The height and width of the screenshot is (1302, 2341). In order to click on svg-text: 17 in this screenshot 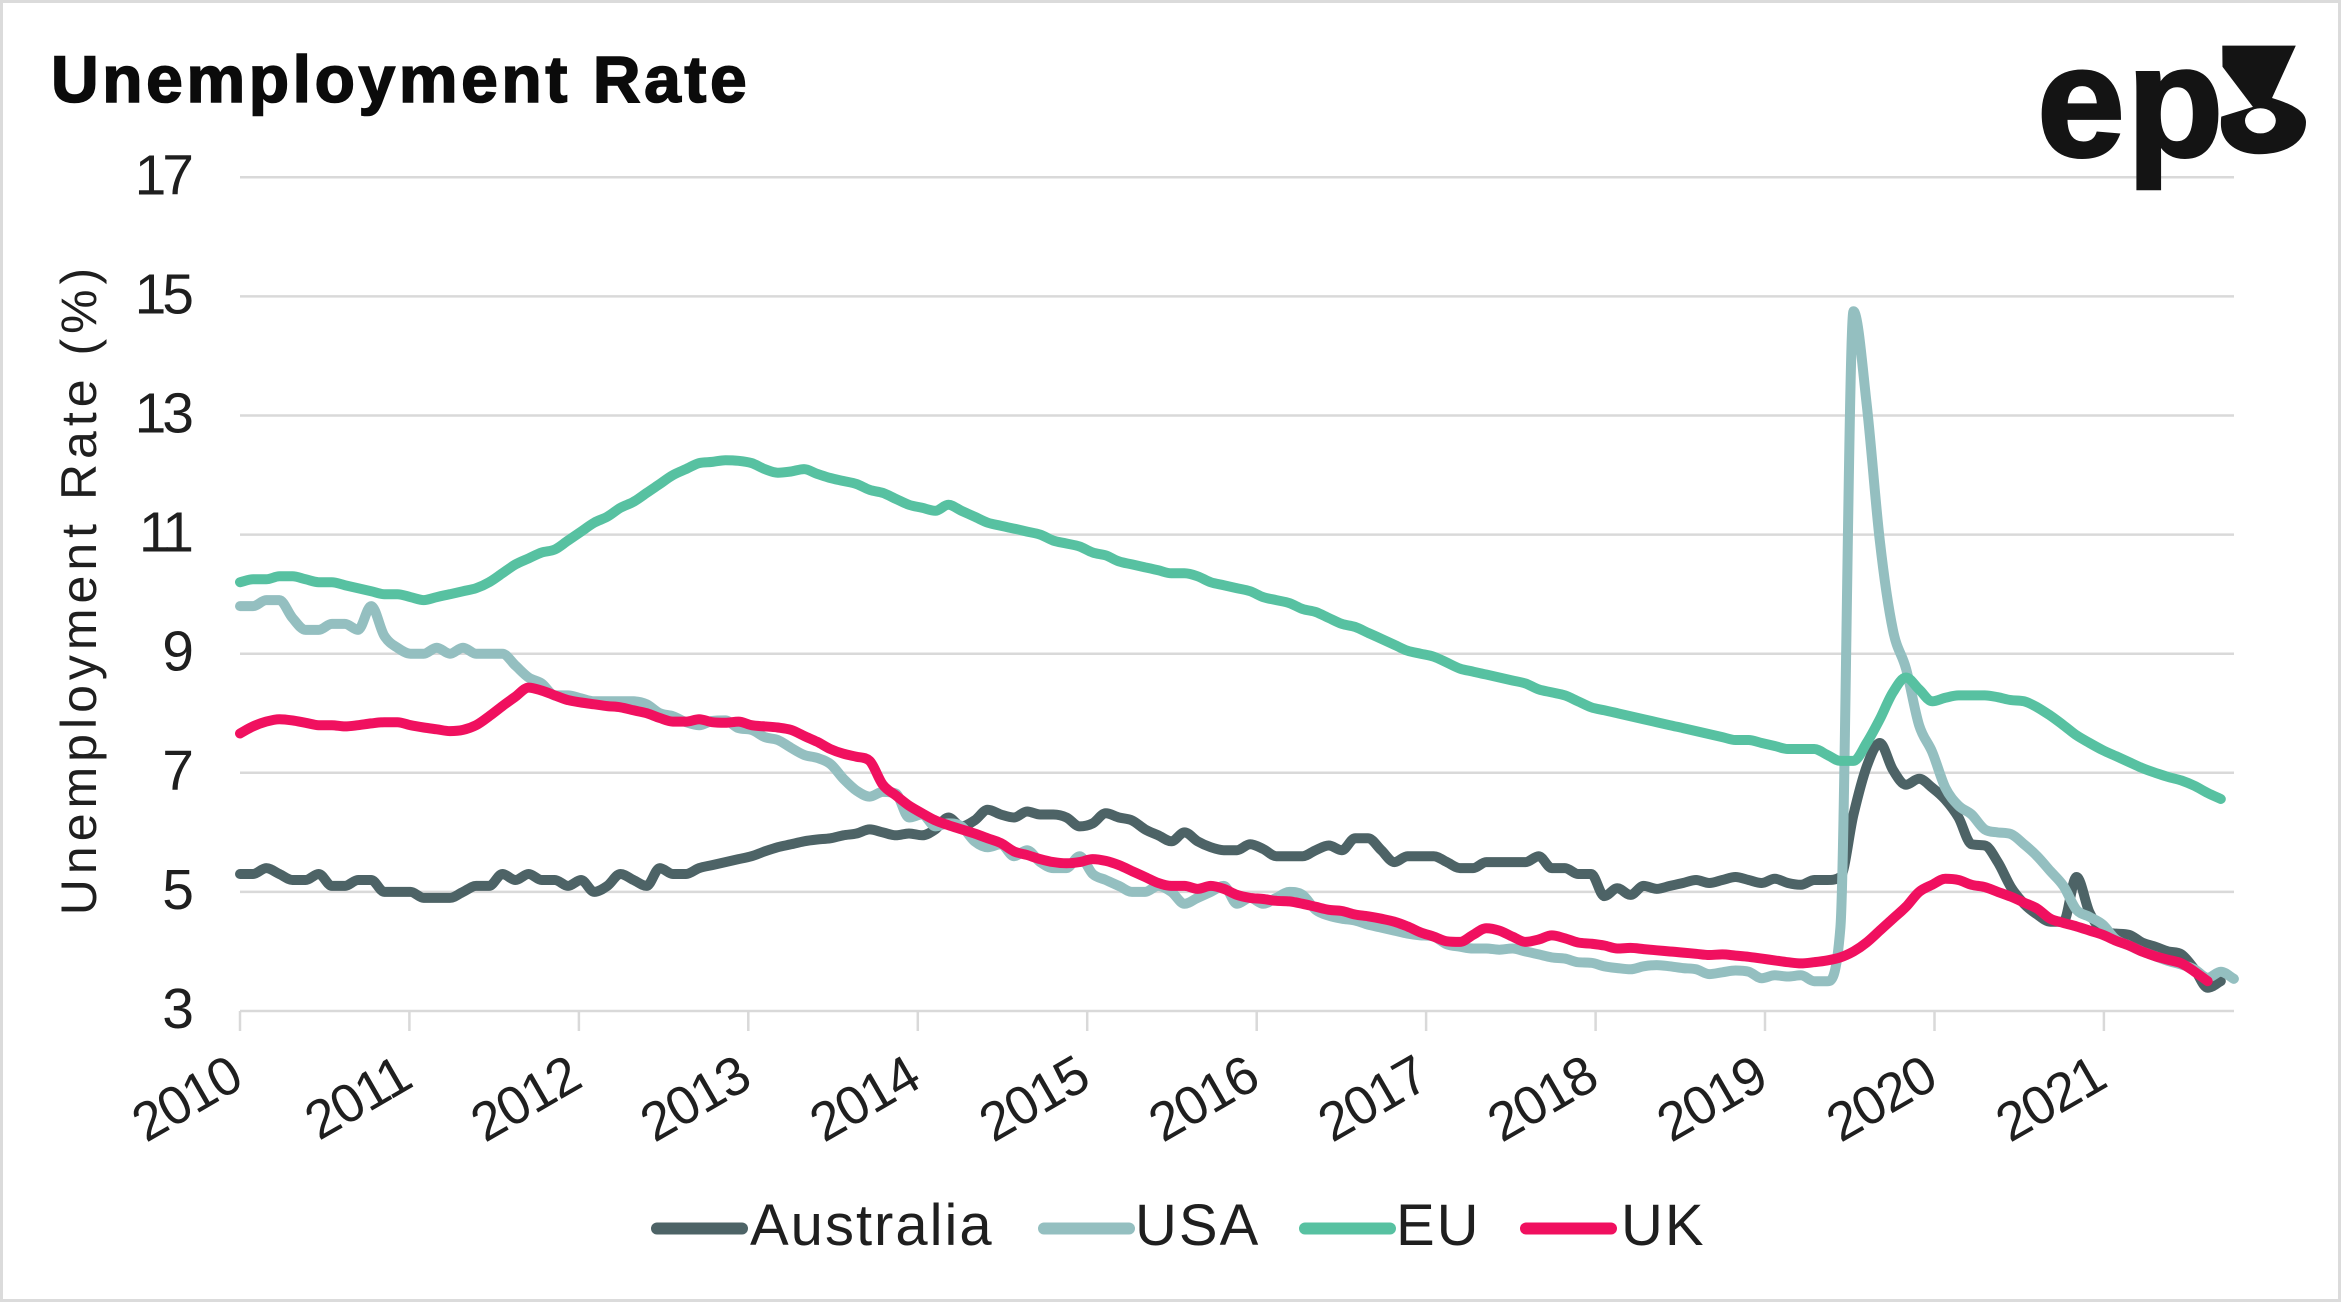, I will do `click(163, 175)`.